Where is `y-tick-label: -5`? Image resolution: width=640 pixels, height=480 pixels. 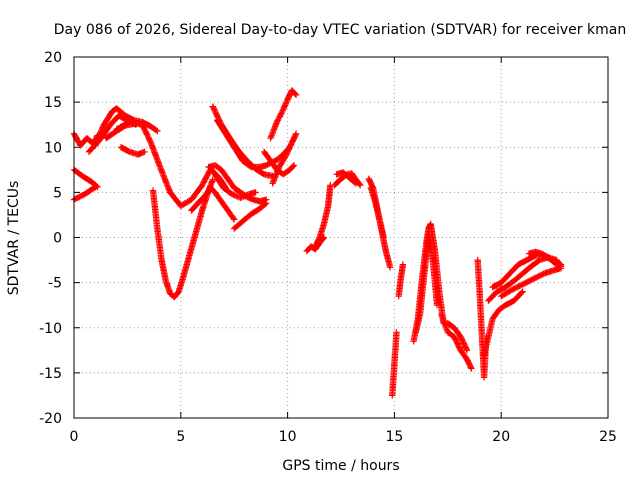 y-tick-label: -5 is located at coordinates (55, 284).